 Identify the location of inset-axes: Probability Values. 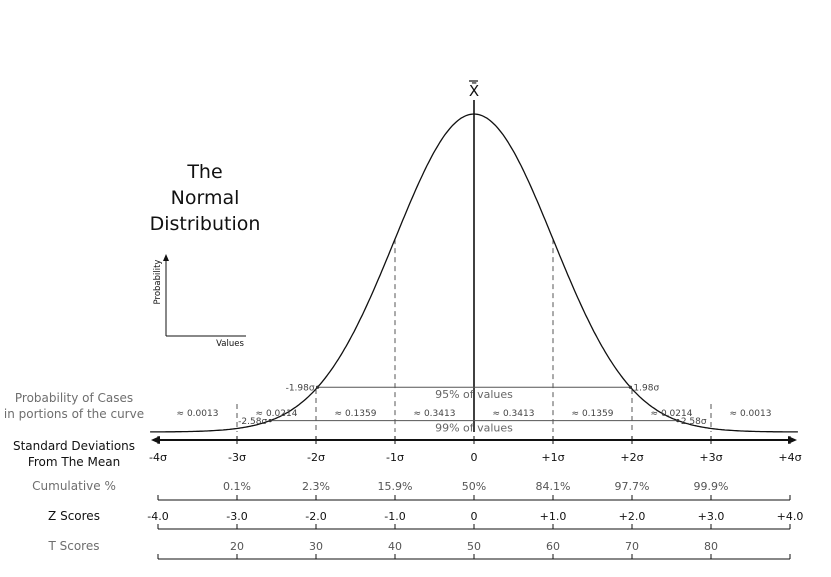
(199, 301).